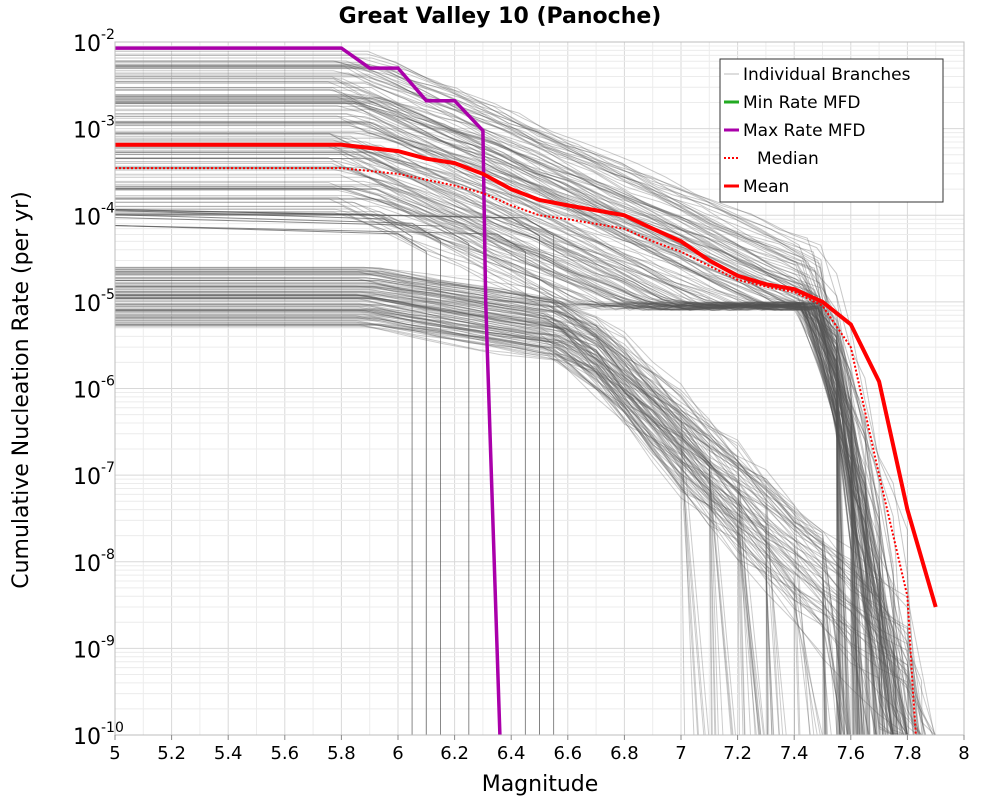  What do you see at coordinates (794, 753) in the screenshot?
I see `x-tick-label: 7.4` at bounding box center [794, 753].